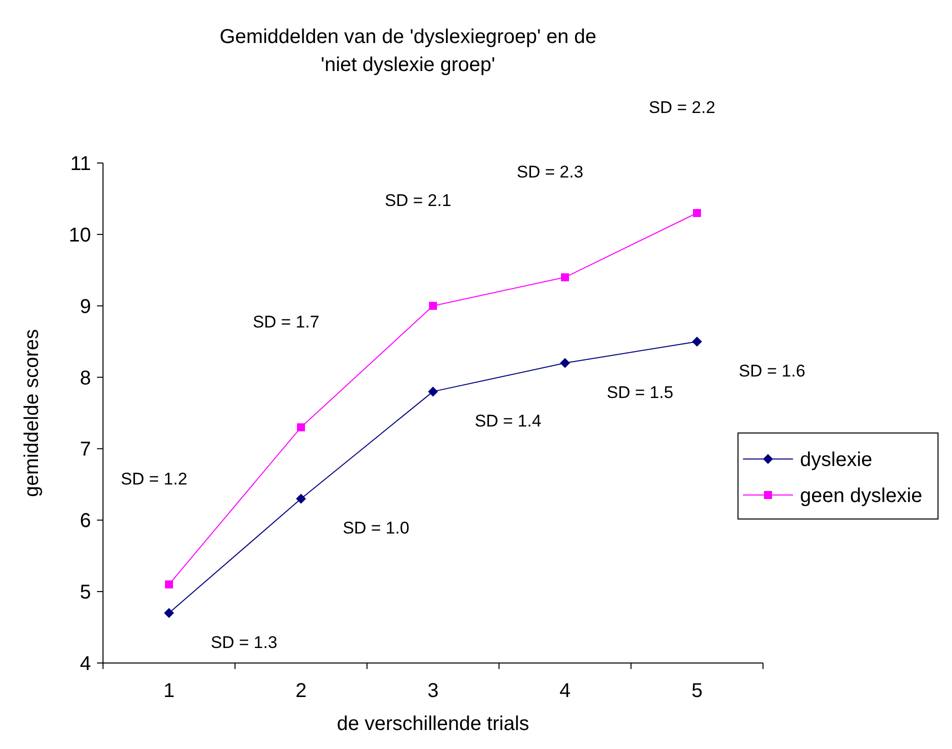  What do you see at coordinates (376, 528) in the screenshot?
I see `annotation: SD = 1.0` at bounding box center [376, 528].